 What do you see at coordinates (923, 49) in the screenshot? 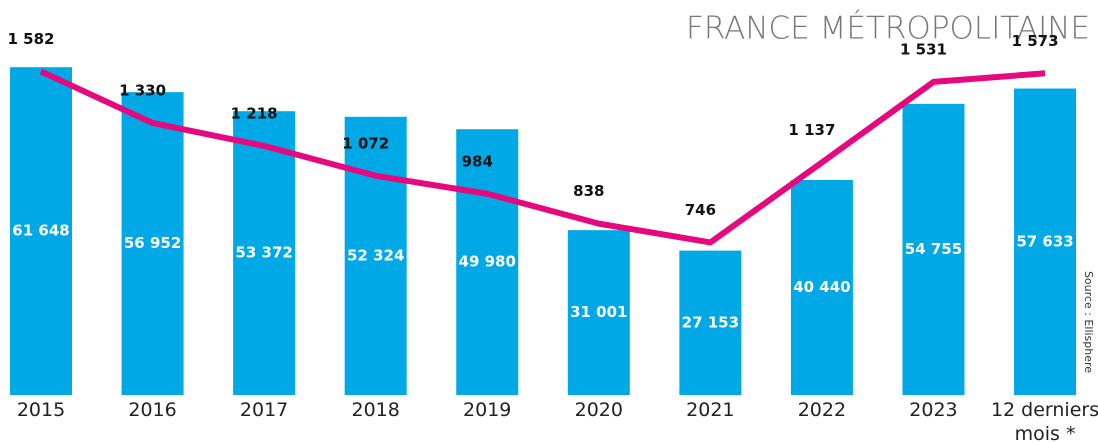
I see `line-value-label: 1 531` at bounding box center [923, 49].